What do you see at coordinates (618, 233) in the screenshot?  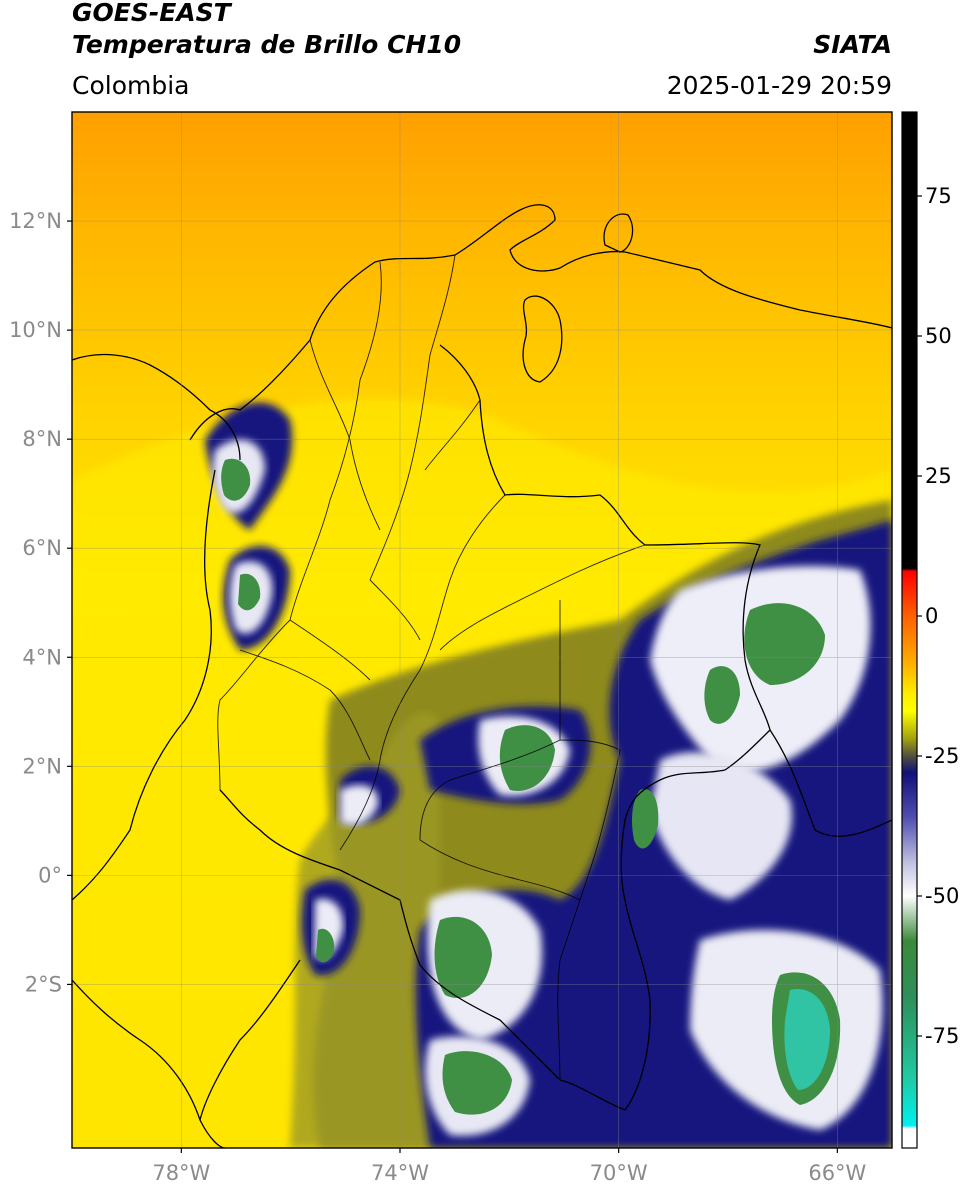 I see `paraguana-peninsula` at bounding box center [618, 233].